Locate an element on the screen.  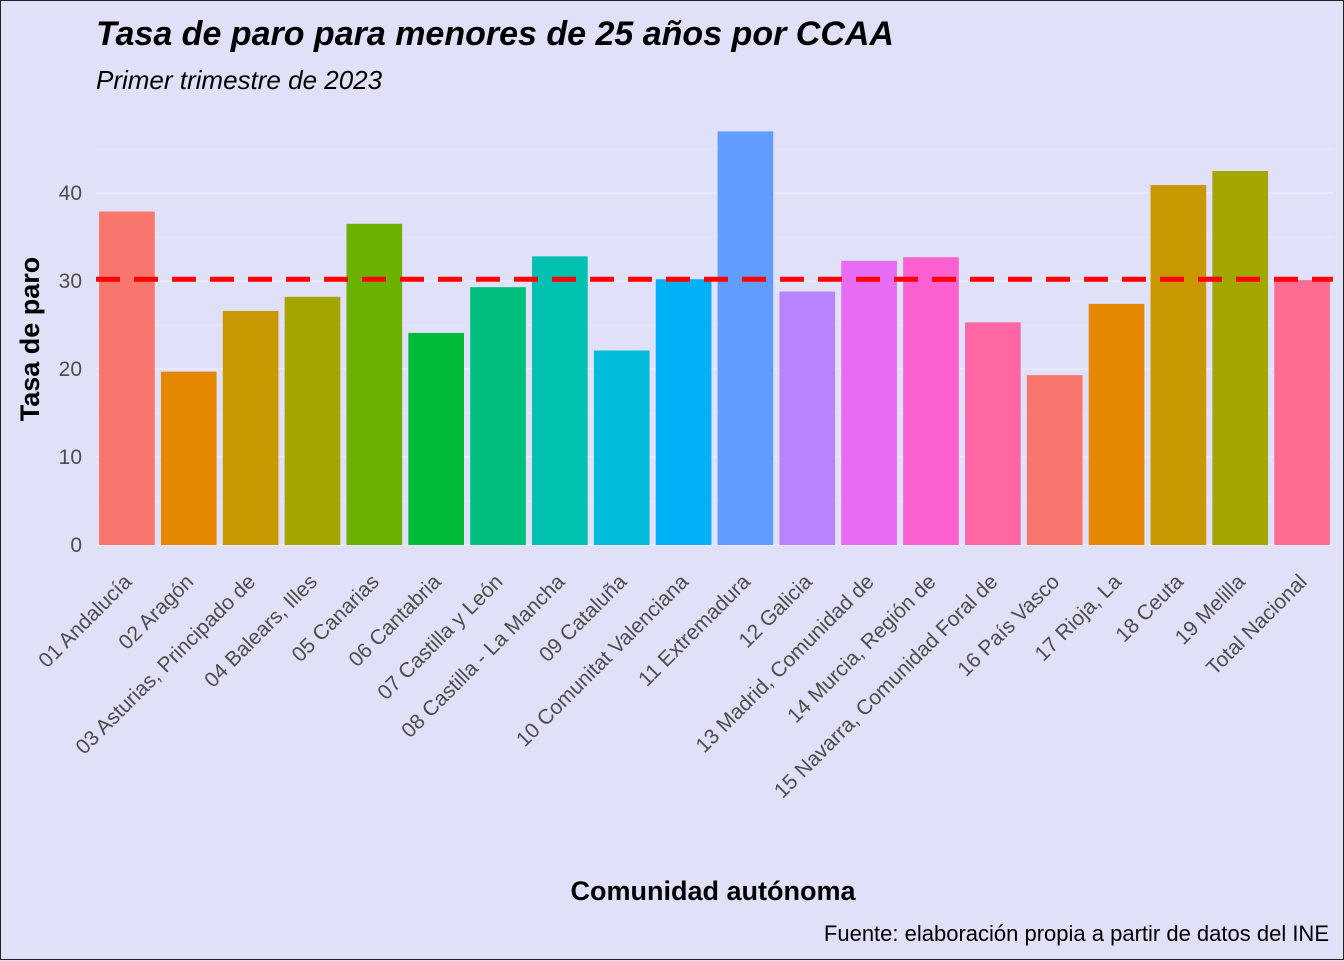
x-tick-label: 01 Andalucía is located at coordinates (85, 621).